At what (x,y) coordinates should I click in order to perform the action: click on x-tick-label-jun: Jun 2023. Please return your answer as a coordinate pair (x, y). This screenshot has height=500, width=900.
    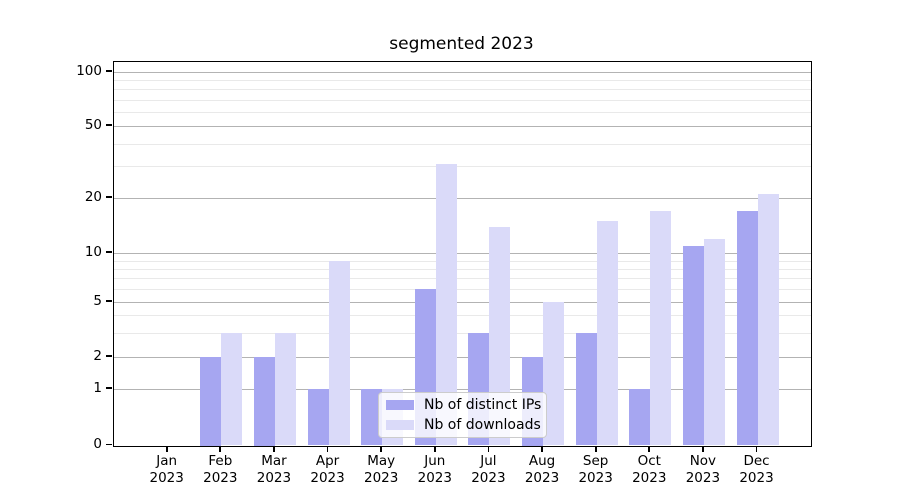
    Looking at the image, I should click on (434, 469).